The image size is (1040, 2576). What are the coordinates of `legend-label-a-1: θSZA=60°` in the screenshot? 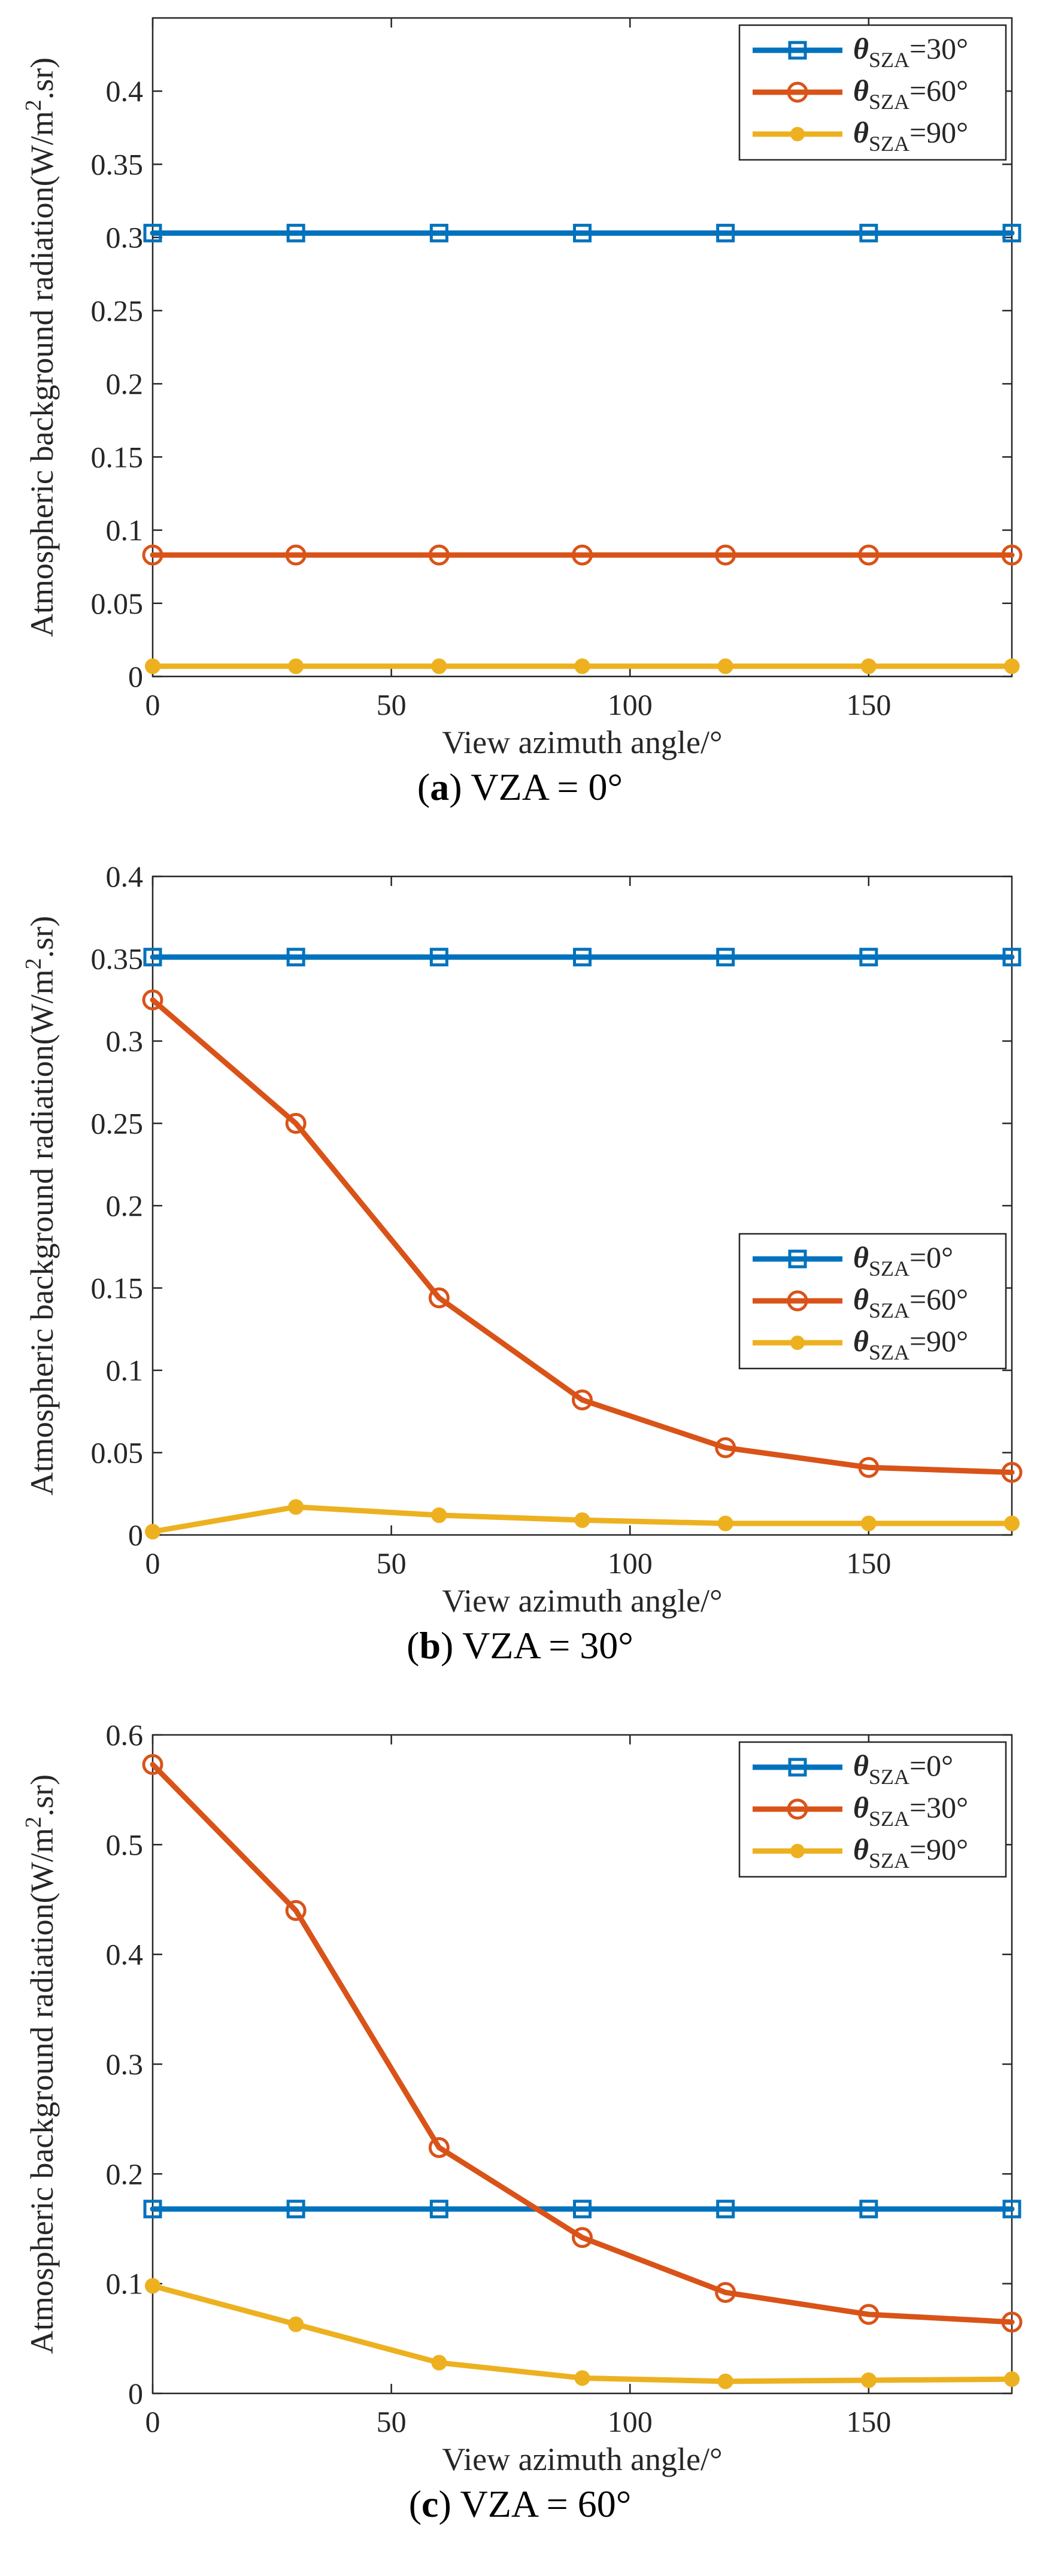 It's located at (911, 94).